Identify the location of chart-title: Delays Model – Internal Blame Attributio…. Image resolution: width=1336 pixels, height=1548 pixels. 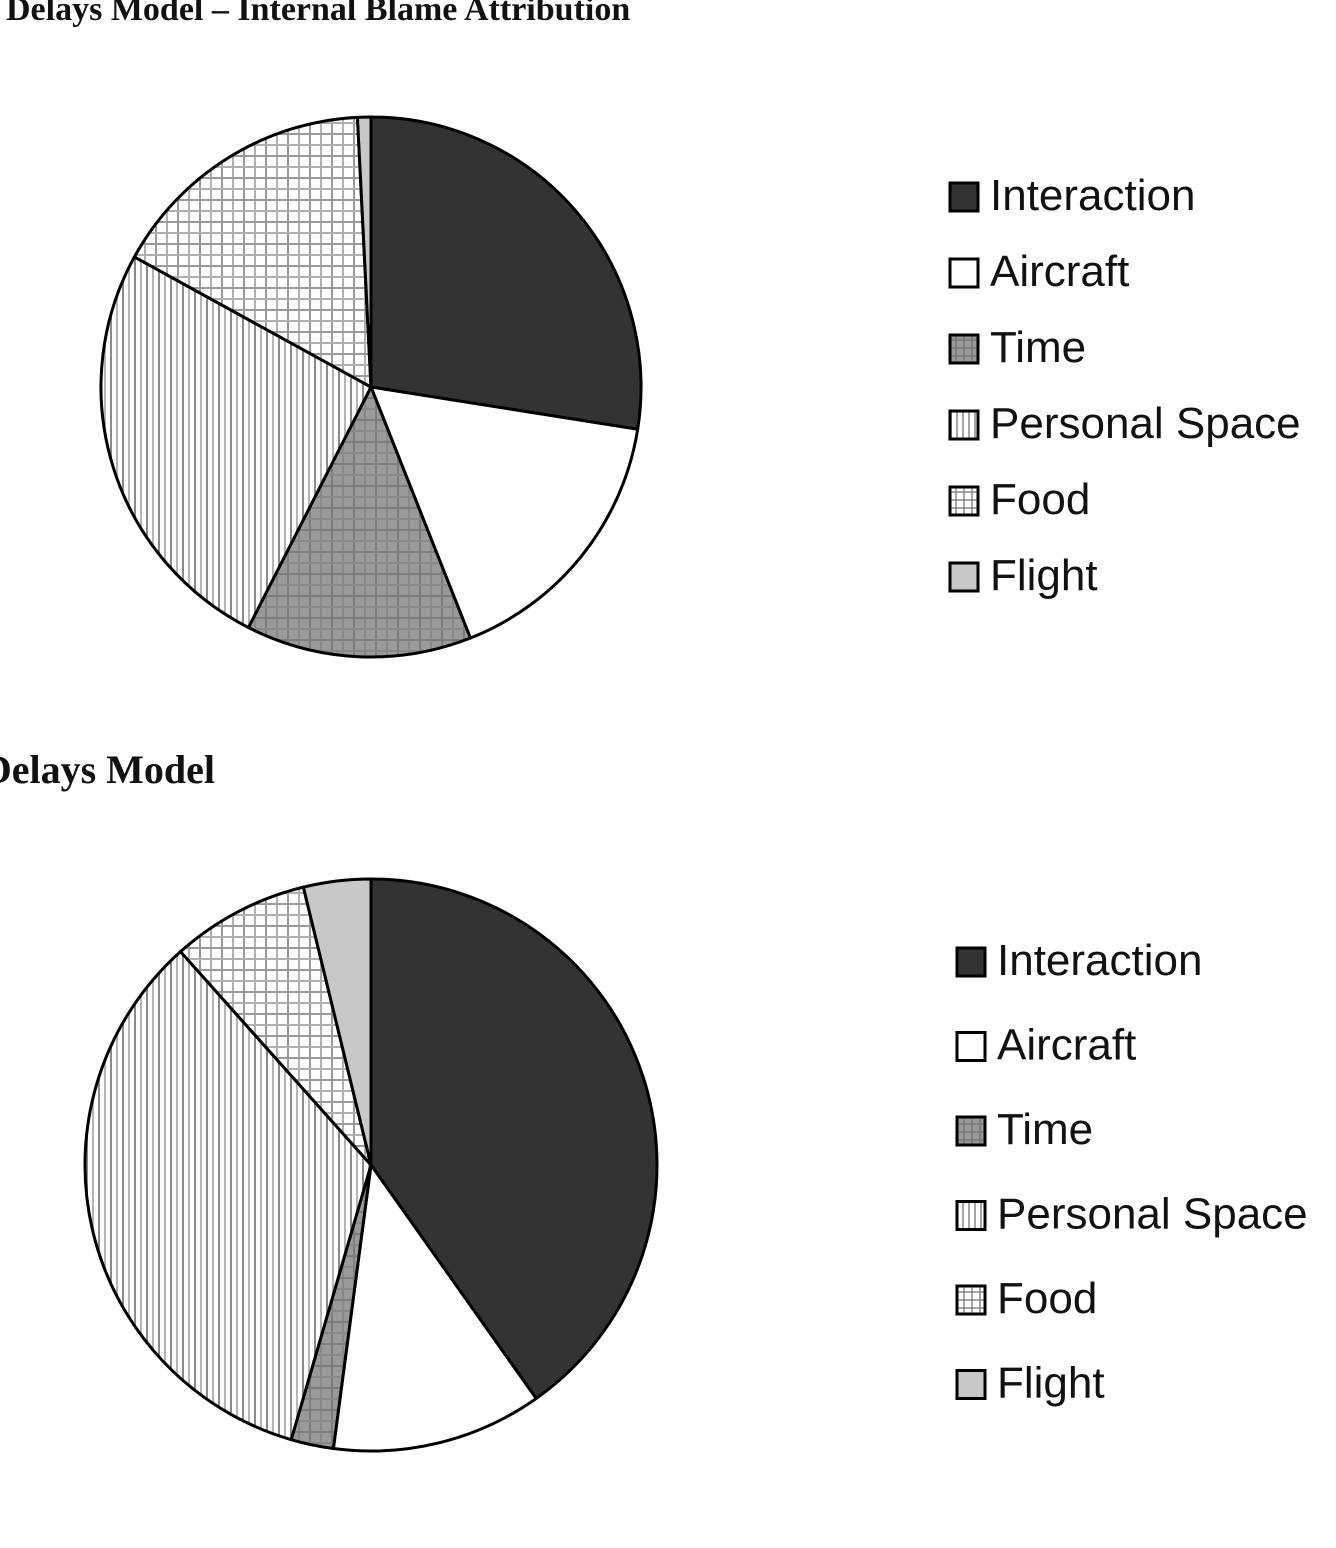
(318, 14).